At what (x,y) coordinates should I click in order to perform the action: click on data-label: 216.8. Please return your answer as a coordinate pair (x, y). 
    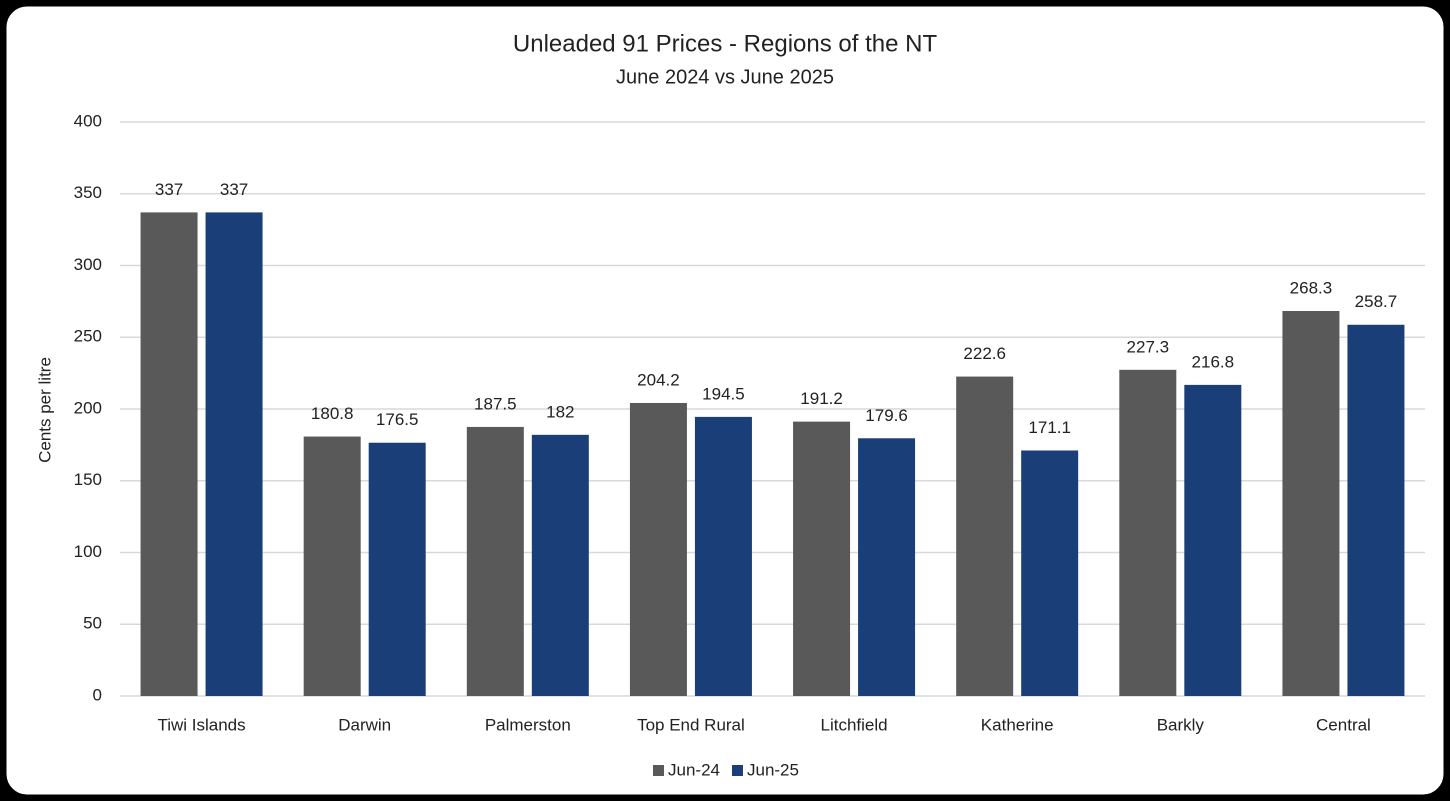
    Looking at the image, I should click on (1213, 361).